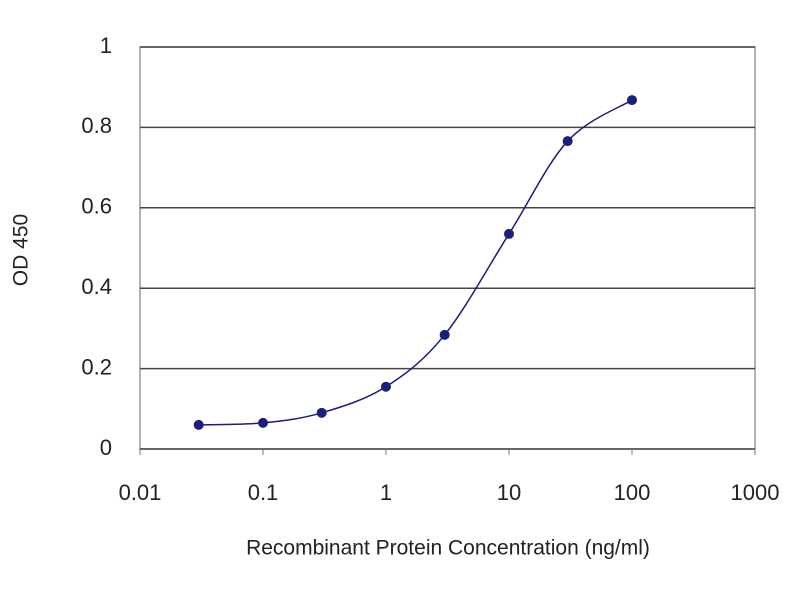 The height and width of the screenshot is (600, 800). I want to click on y-axis-label: OD 450, so click(21, 250).